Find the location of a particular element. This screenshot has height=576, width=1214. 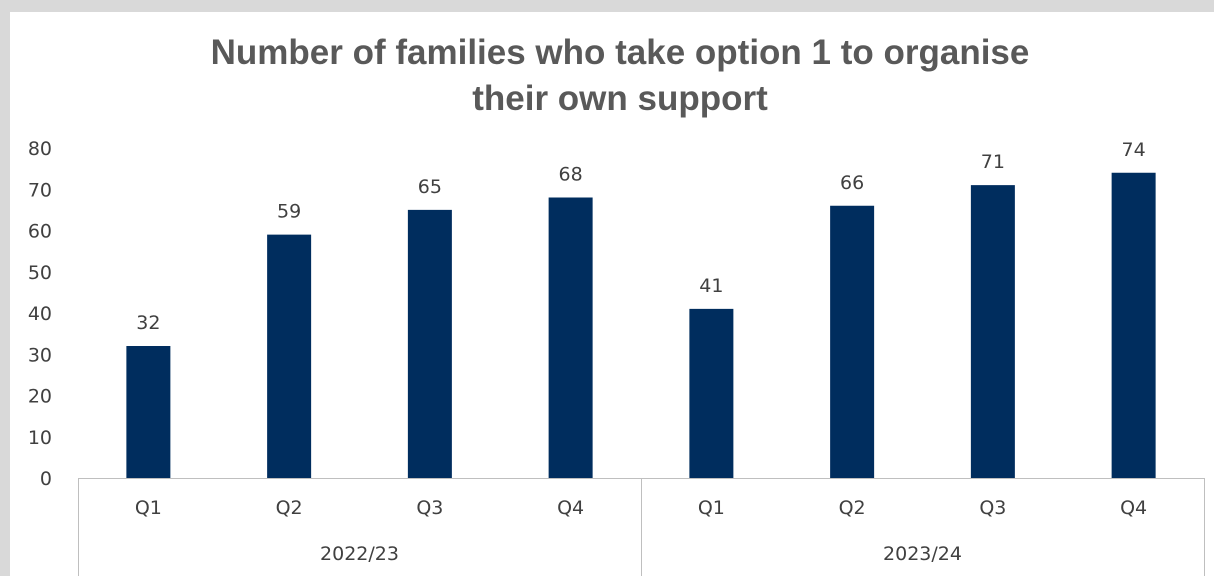

data-label: 59 is located at coordinates (289, 212).